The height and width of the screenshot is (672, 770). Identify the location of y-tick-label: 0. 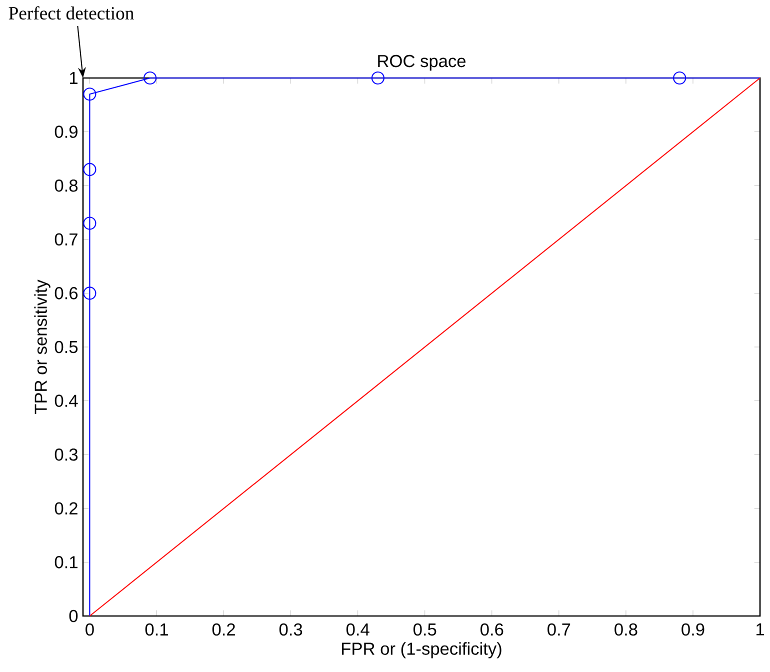
(73, 616).